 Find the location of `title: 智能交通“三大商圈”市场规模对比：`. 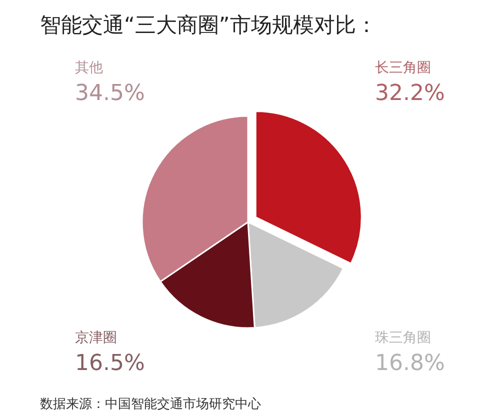

title: 智能交通“三大商圈”市场规模对比： is located at coordinates (208, 25).